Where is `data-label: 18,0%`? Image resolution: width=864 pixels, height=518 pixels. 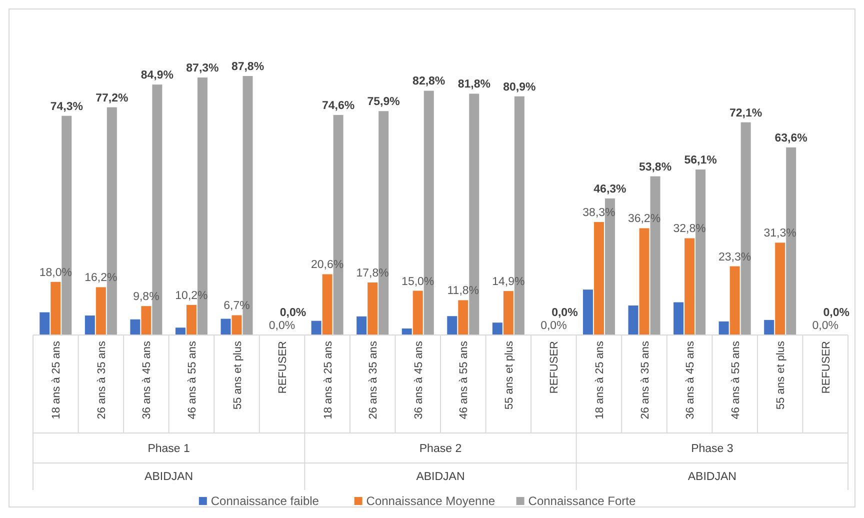 data-label: 18,0% is located at coordinates (55, 272).